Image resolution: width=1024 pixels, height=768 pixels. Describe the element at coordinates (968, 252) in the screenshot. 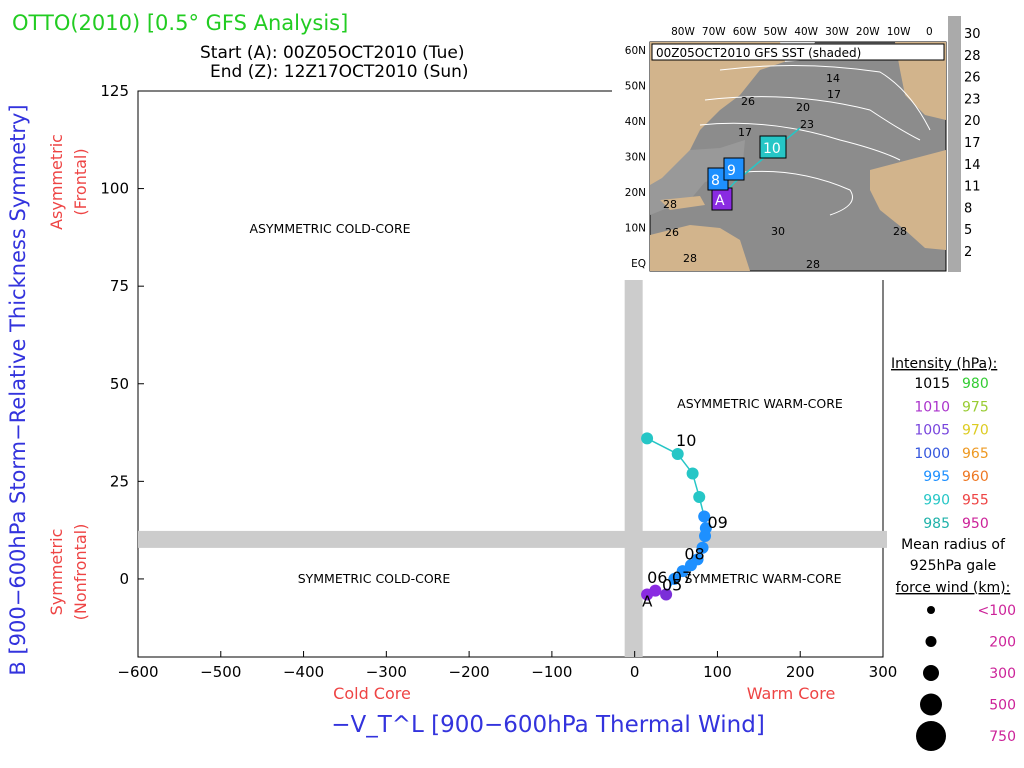

I see `colorbar-label: 2` at that location.